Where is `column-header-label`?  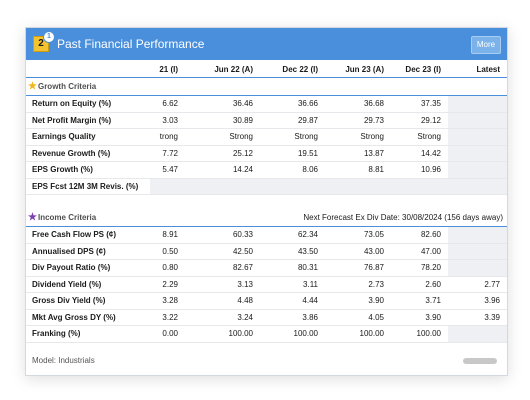
column-header-label is located at coordinates (88, 70).